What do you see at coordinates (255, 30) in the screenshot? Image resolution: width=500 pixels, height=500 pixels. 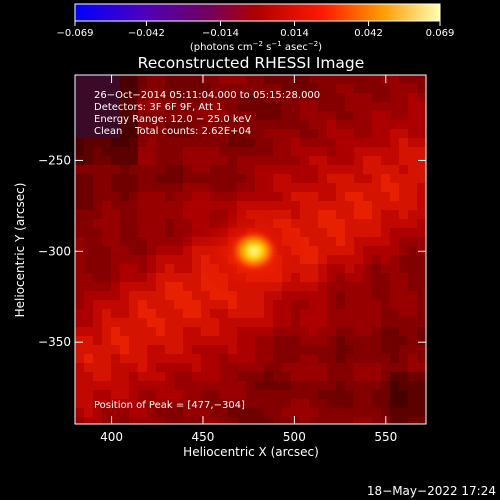 I see `colorbar-ticks: −0.069 −0.042 −0.014 0.014 0.042 0.069` at bounding box center [255, 30].